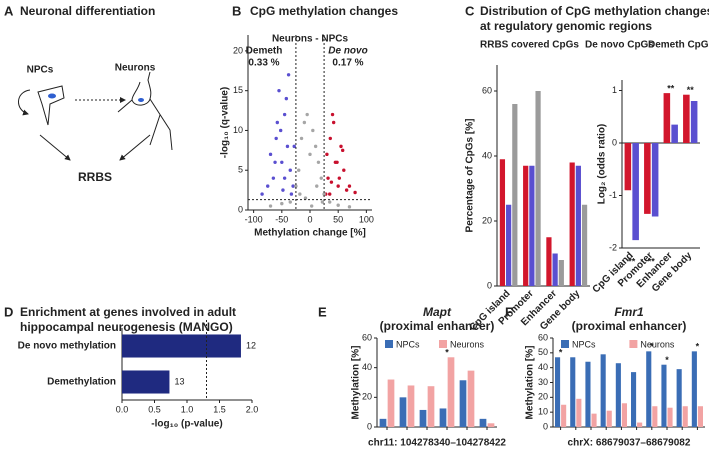  I want to click on chart-title: hippocampal neurogenesis (MANGO), so click(126, 327).